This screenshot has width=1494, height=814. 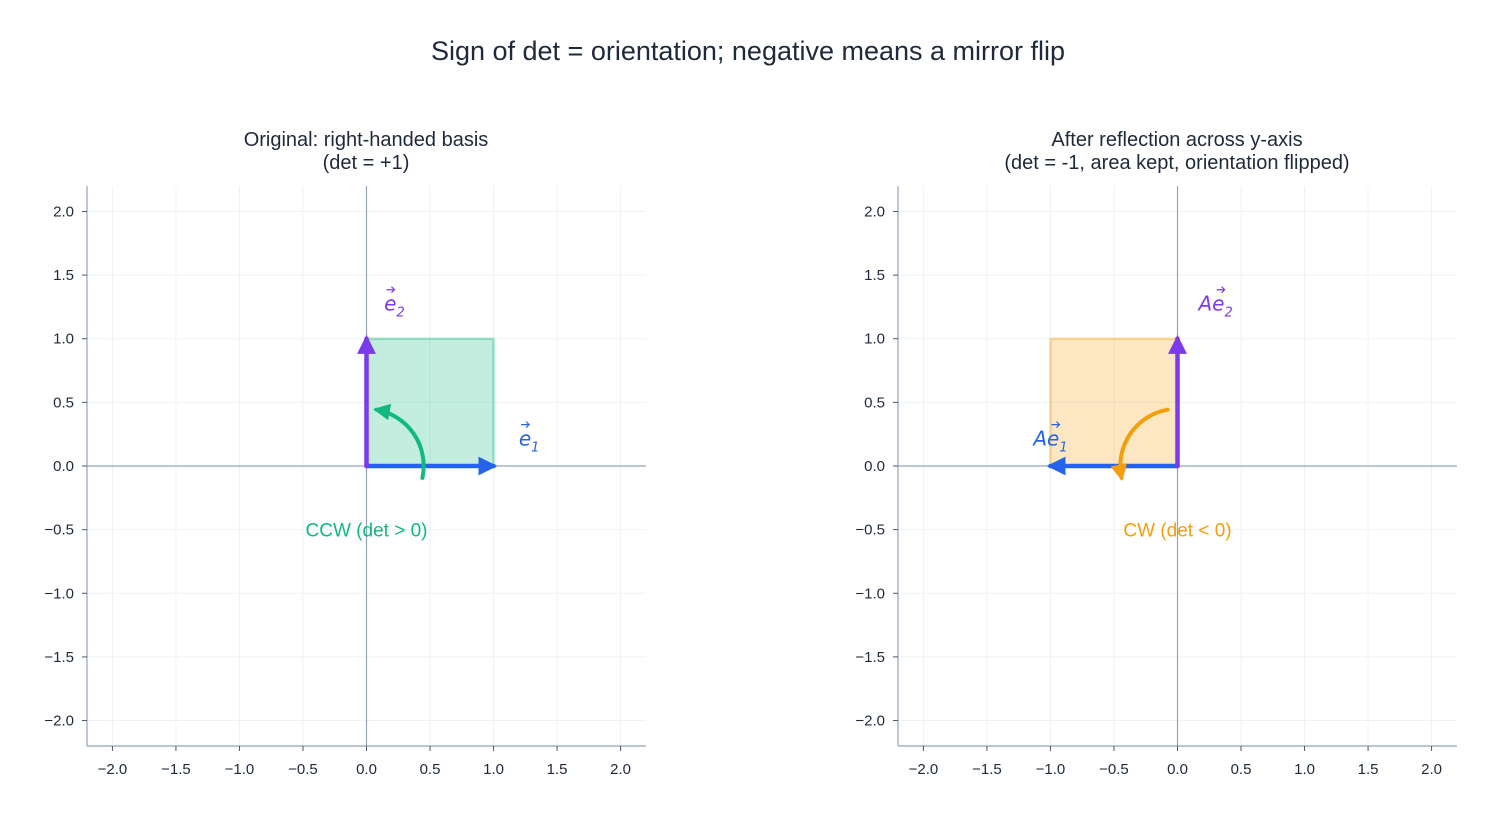 I want to click on rotation-label: CW (det < 0), so click(x=1177, y=531).